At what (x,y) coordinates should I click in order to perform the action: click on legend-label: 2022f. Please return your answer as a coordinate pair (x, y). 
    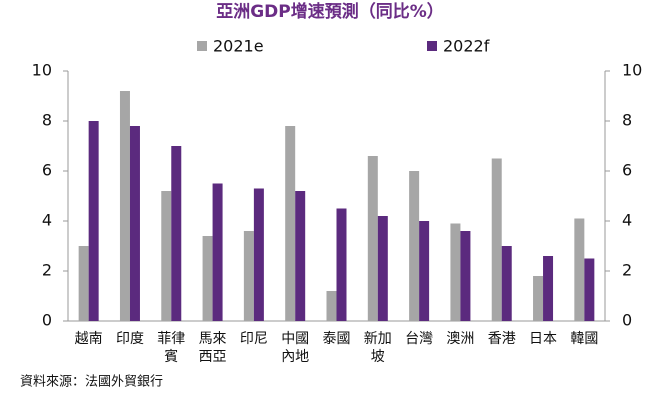
    Looking at the image, I should click on (466, 46).